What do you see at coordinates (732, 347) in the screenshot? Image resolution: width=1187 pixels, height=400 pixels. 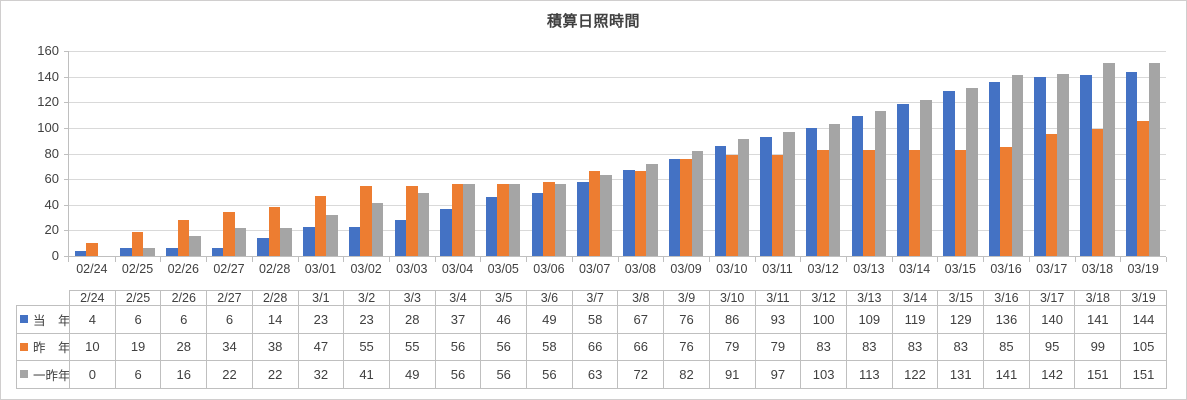 I see `table-value-cell: 79` at bounding box center [732, 347].